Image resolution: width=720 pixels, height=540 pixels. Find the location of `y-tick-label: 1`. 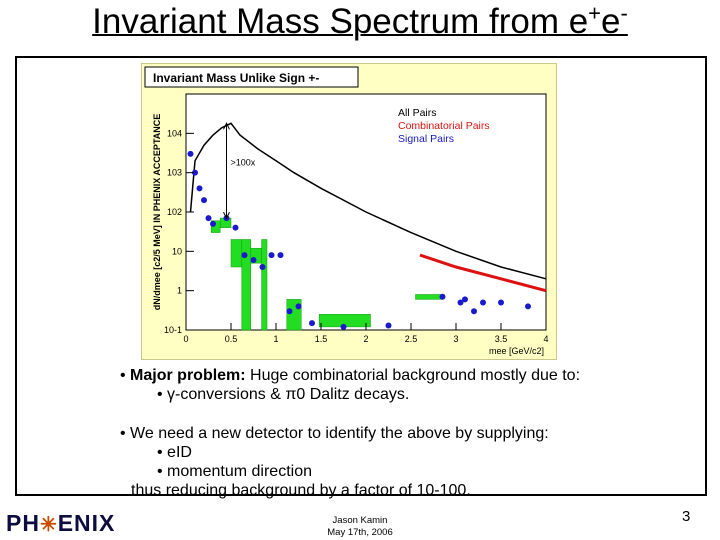

y-tick-label: 1 is located at coordinates (179, 291).